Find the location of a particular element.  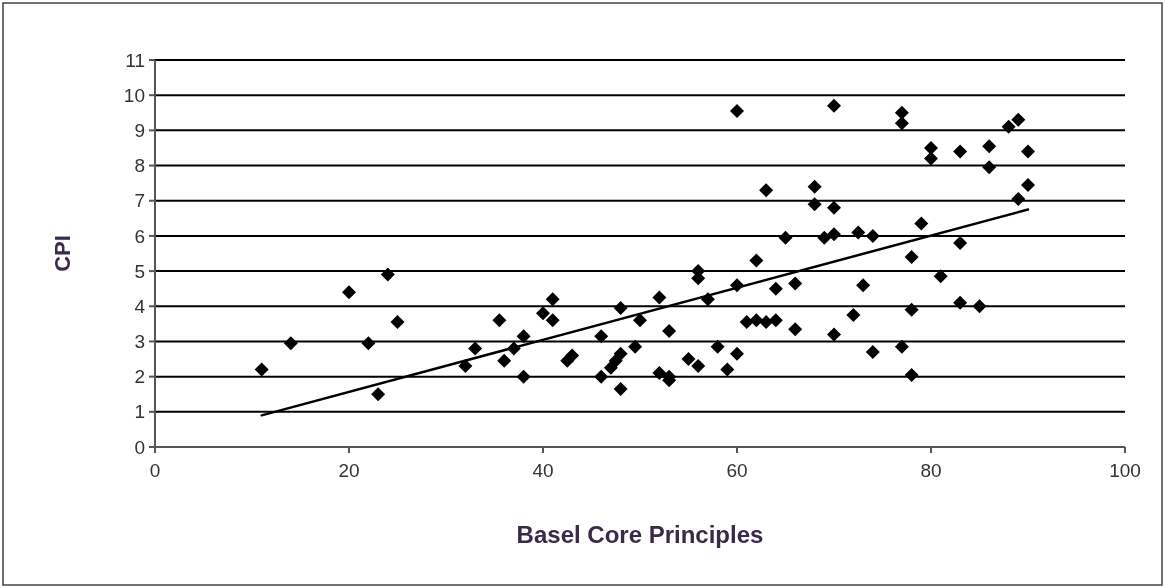

y-tick-label: 1 is located at coordinates (139, 412).